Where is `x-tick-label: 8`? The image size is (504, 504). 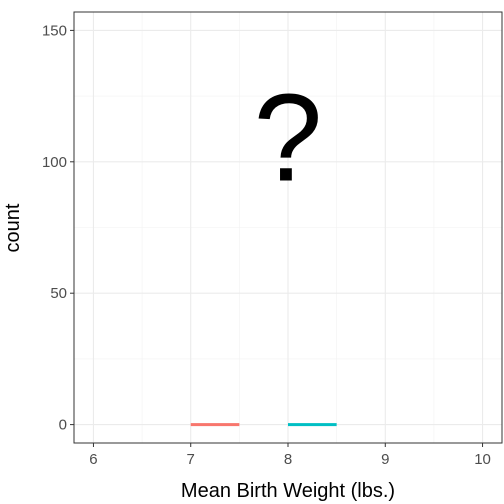
x-tick-label: 8 is located at coordinates (288, 459).